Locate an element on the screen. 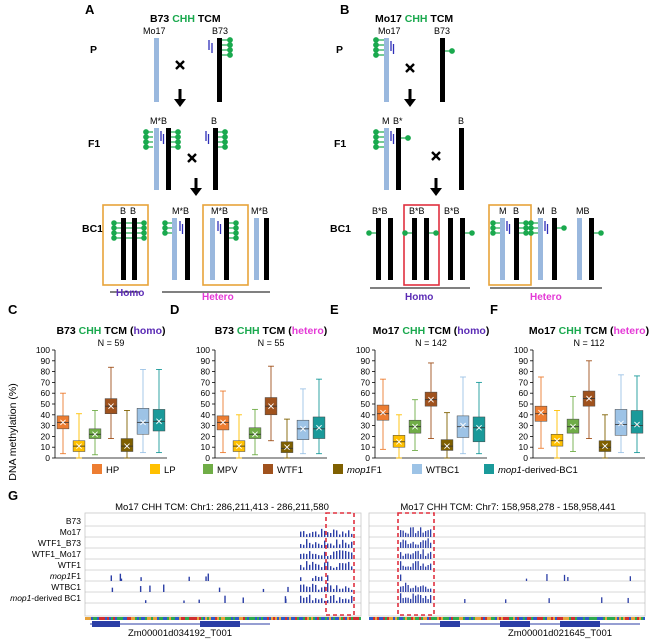  legend: HP LP MPV WTF1 mop1F1 WTBC1 mop1-derived-BC1 is located at coordinates (335, 470).